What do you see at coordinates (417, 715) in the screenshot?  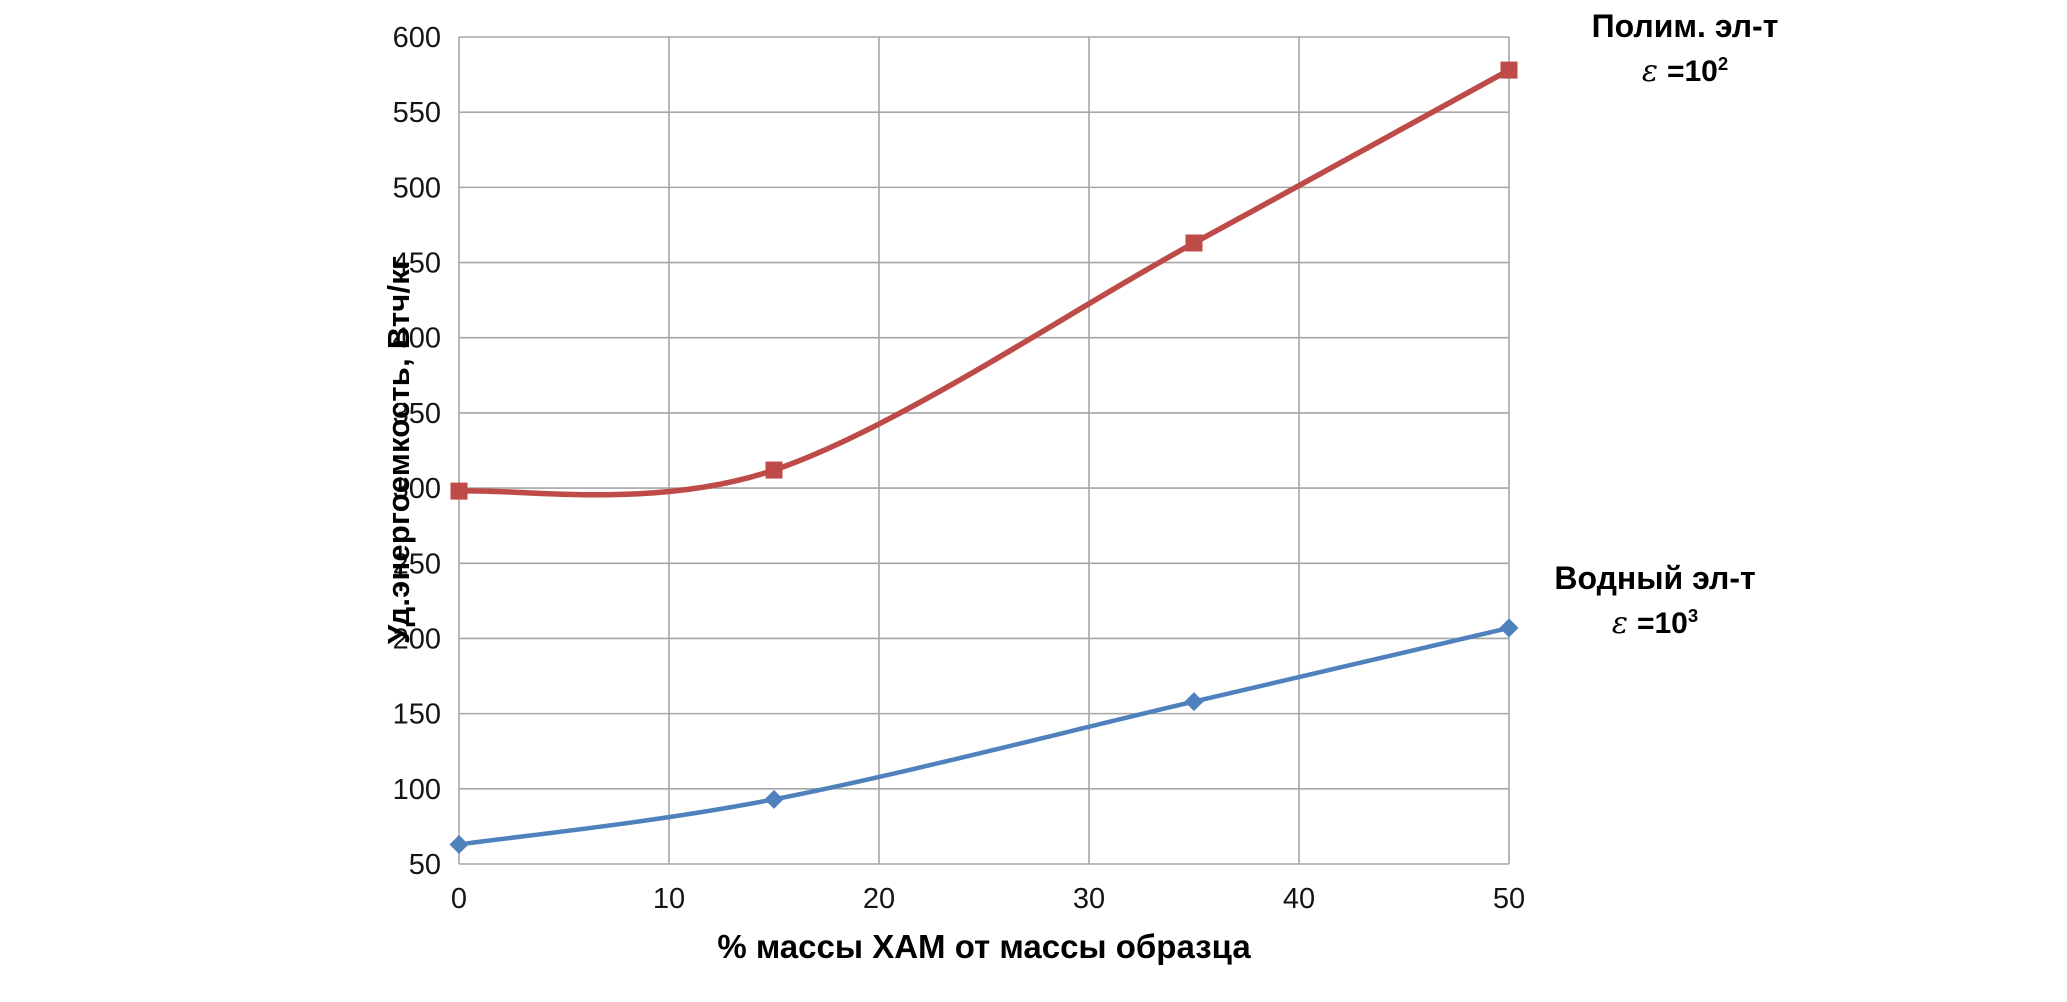 I see `y-tick-label: 150` at bounding box center [417, 715].